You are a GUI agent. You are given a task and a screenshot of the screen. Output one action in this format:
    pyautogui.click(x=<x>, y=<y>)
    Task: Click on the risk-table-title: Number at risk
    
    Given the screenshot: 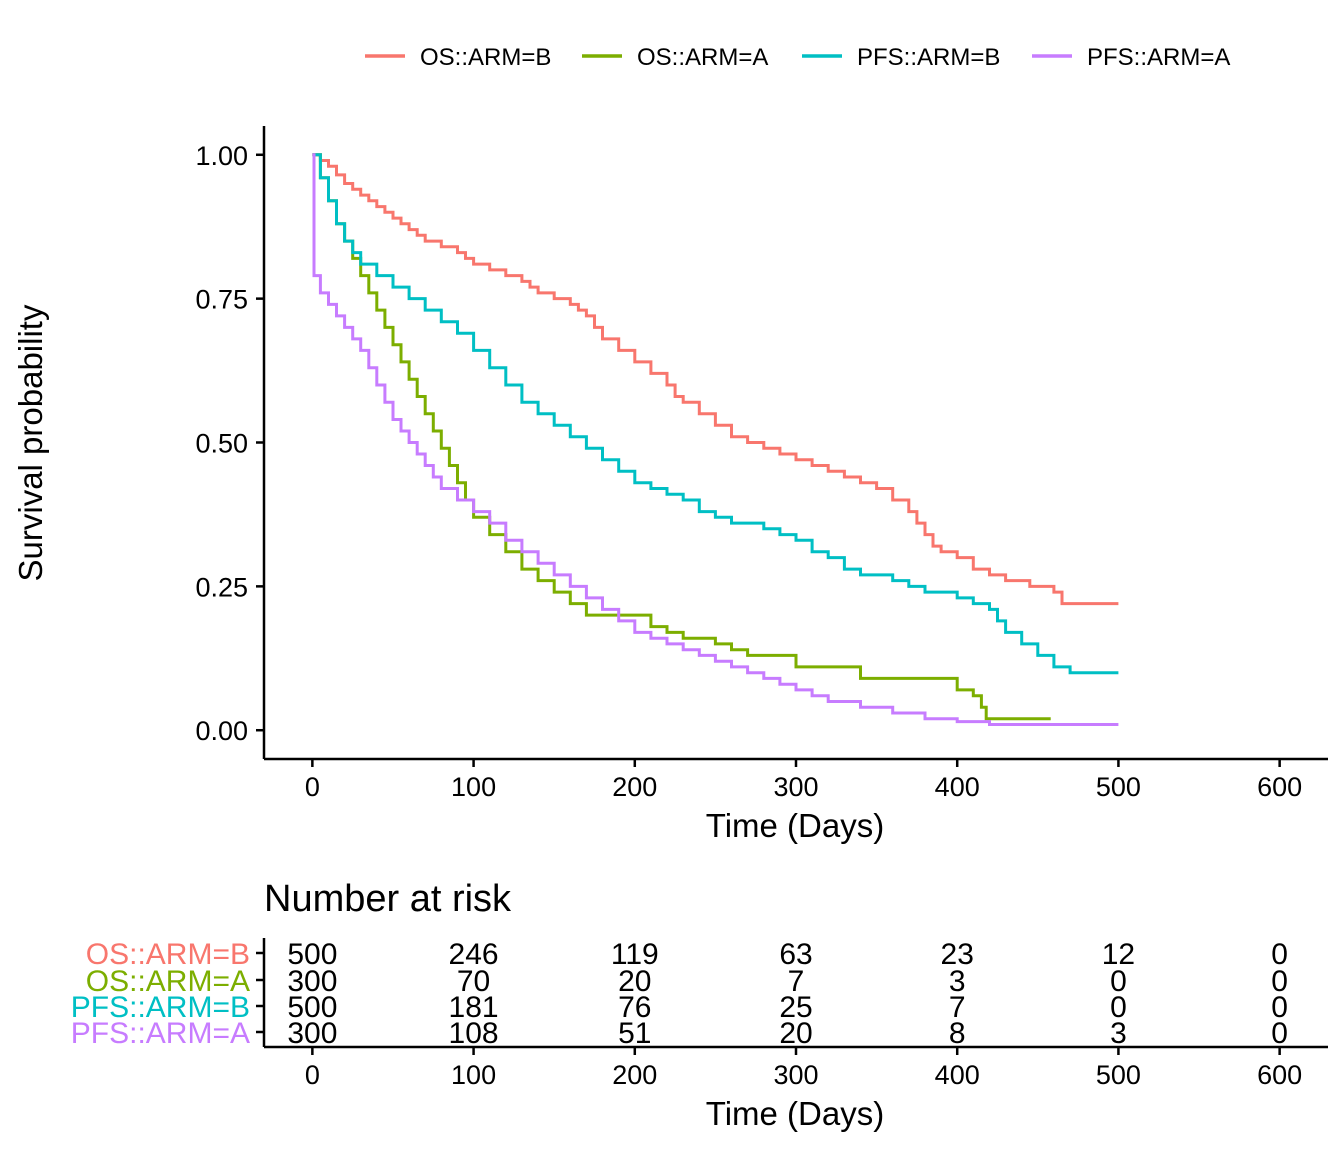 What is the action you would take?
    pyautogui.click(x=388, y=899)
    